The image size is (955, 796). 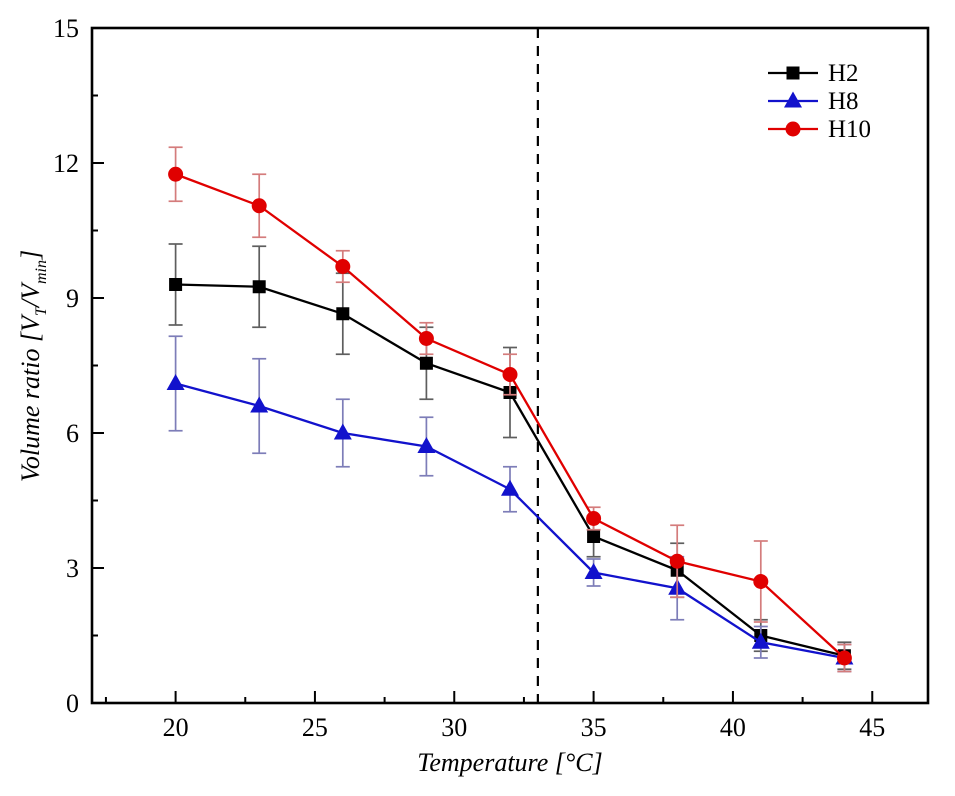 I want to click on legend-label-h8: H8, so click(x=843, y=101).